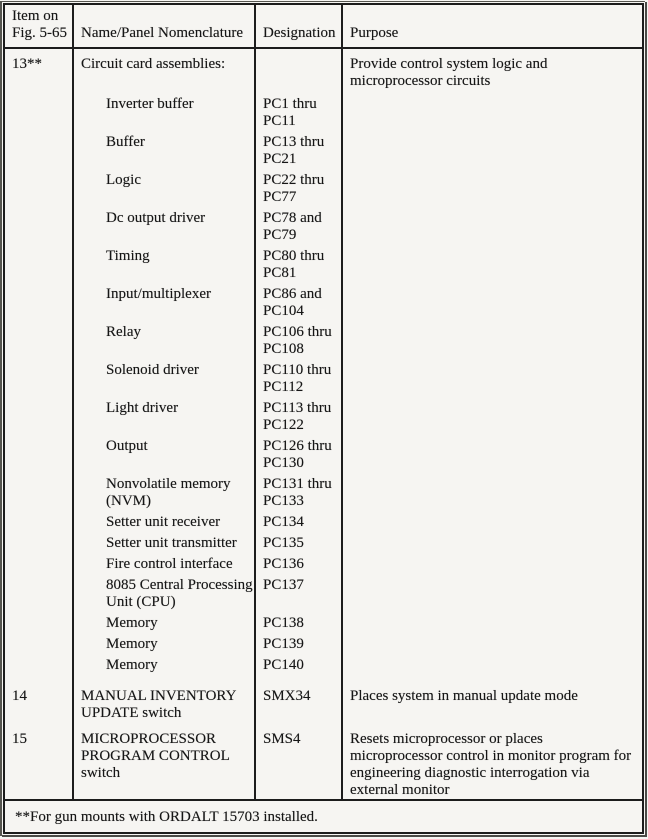  I want to click on sub-item-name: Light driver, so click(142, 408).